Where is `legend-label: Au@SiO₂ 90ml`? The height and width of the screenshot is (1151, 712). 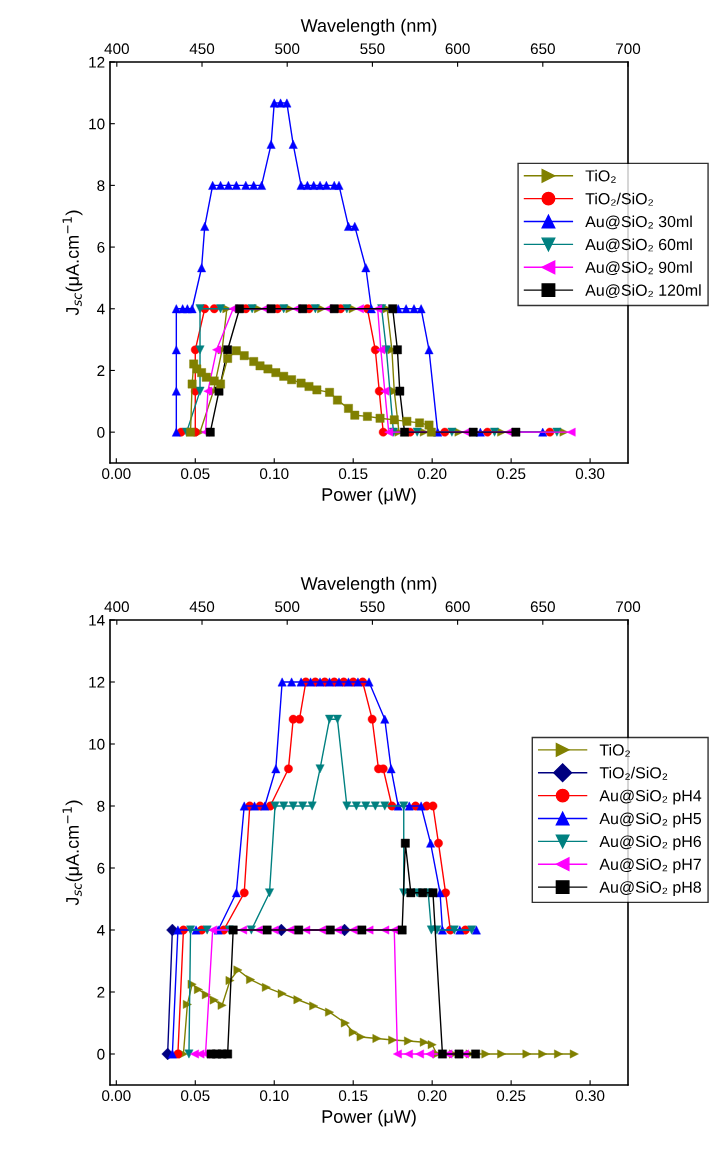 legend-label: Au@SiO₂ 90ml is located at coordinates (638, 268).